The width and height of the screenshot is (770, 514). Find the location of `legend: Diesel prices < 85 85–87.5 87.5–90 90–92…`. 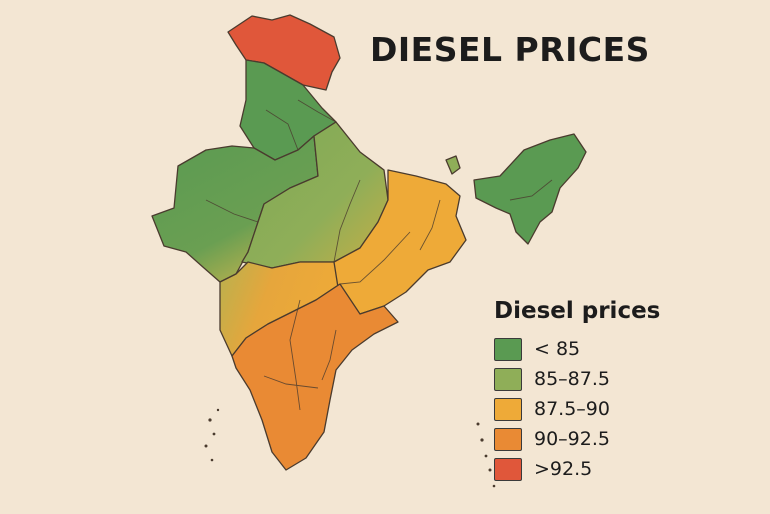

legend: Diesel prices < 85 85–87.5 87.5–90 90–92… is located at coordinates (577, 391).